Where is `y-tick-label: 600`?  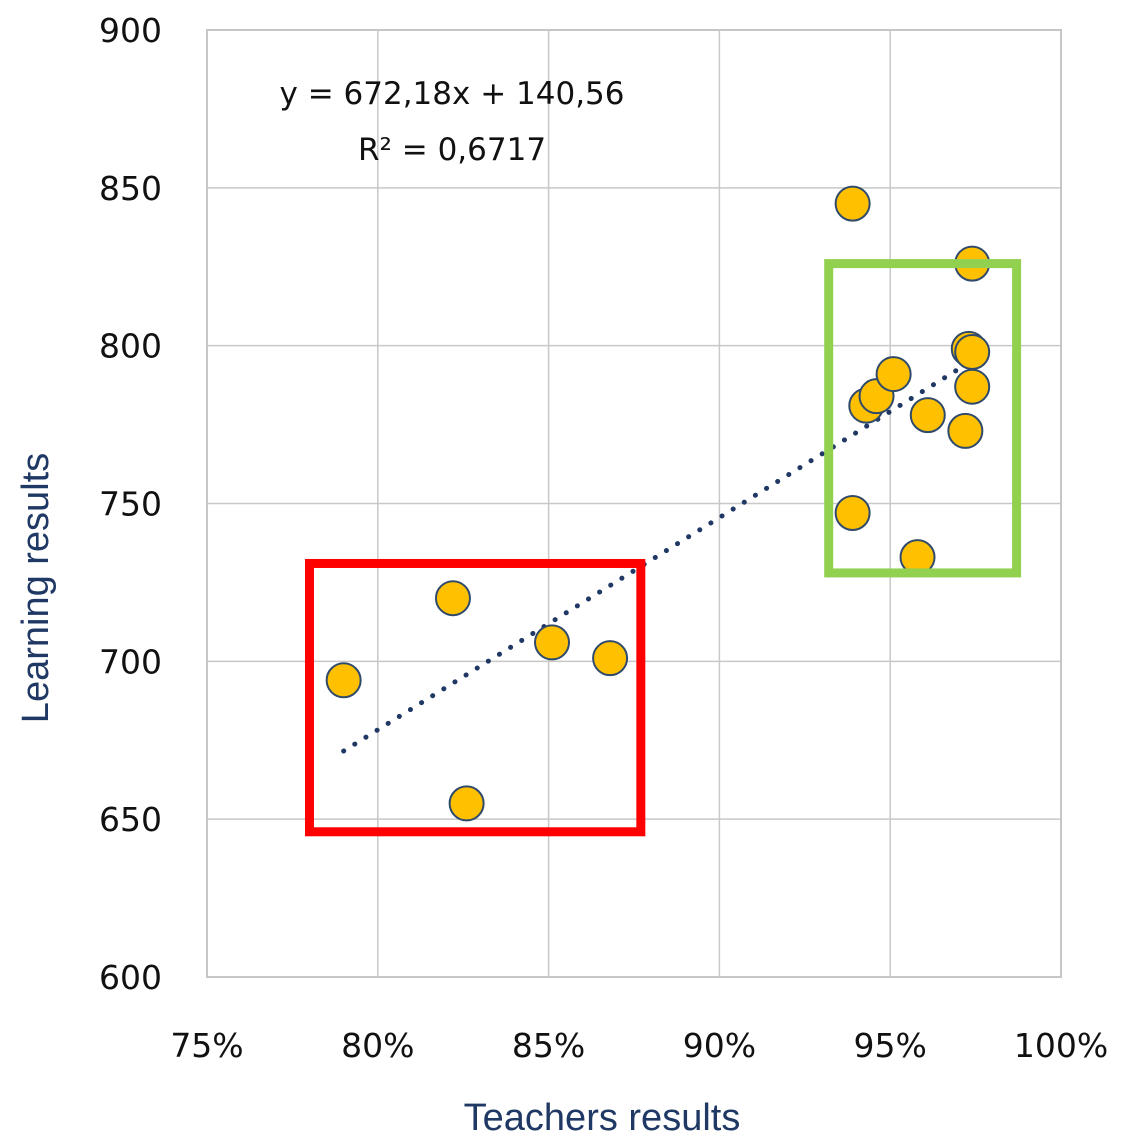
y-tick-label: 600 is located at coordinates (130, 977).